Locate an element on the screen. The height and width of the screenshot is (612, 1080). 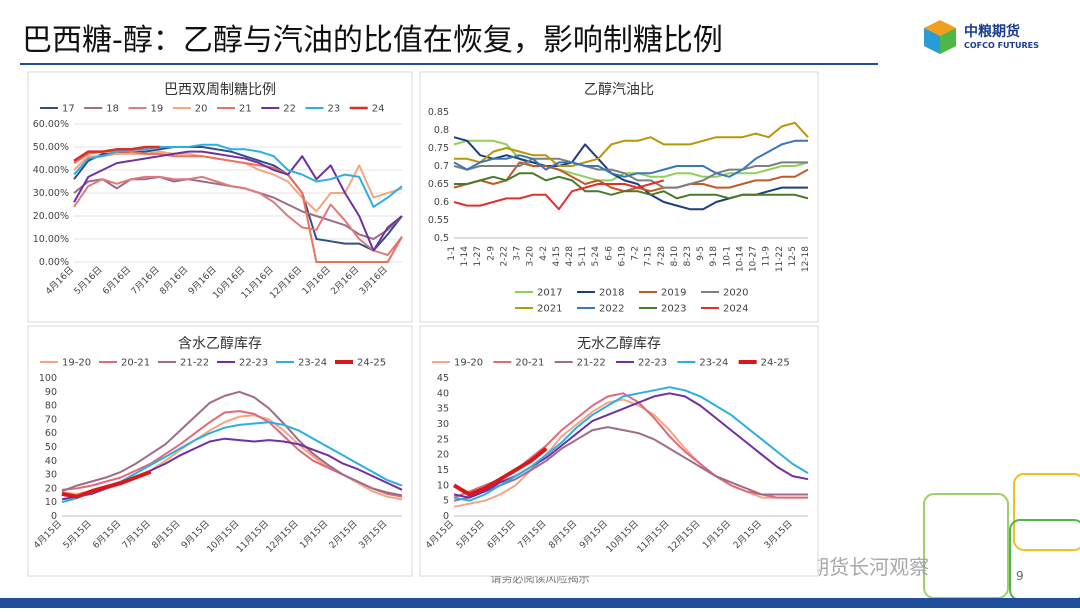
decoration is located at coordinates (1001, 537).